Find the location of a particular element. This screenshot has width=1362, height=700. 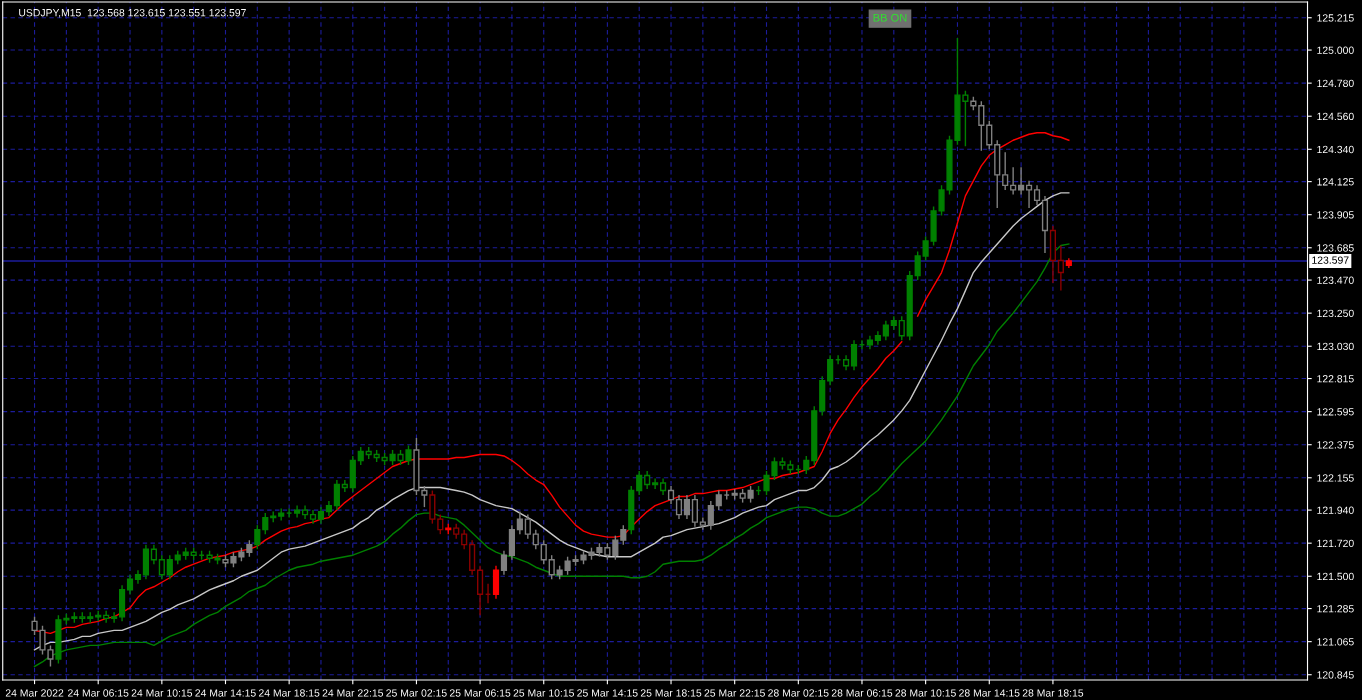

y-tick-label: 121.065 is located at coordinates (1335, 642).